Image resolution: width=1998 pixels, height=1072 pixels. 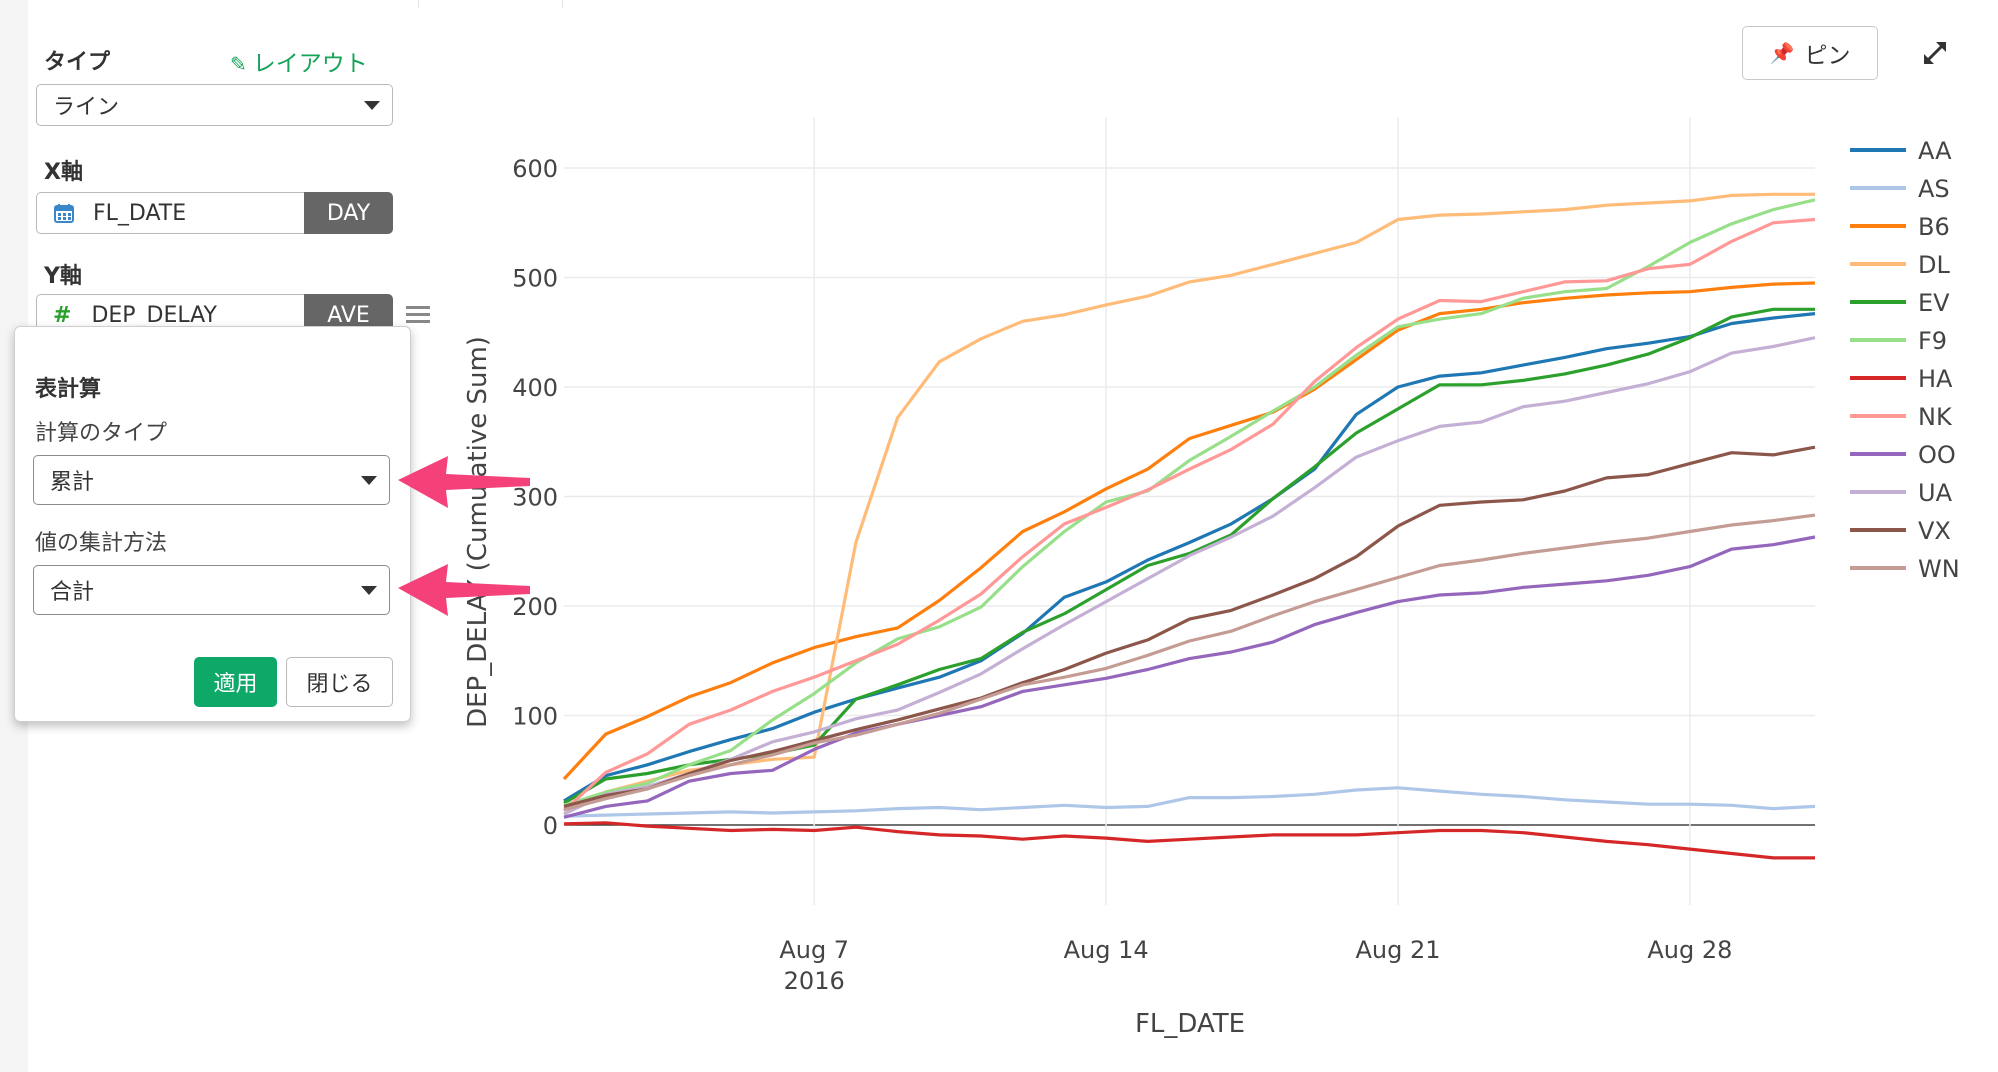 What do you see at coordinates (1935, 379) in the screenshot?
I see `legend-label: HA` at bounding box center [1935, 379].